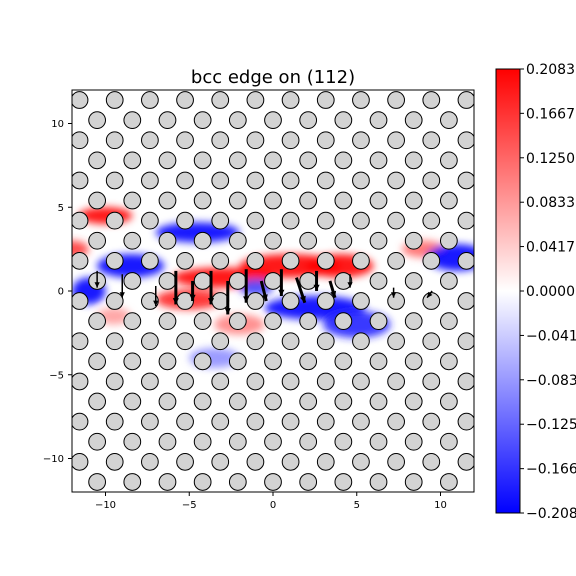 The image size is (576, 576). Describe the element at coordinates (273, 505) in the screenshot. I see `x-tick-label: 0` at that location.